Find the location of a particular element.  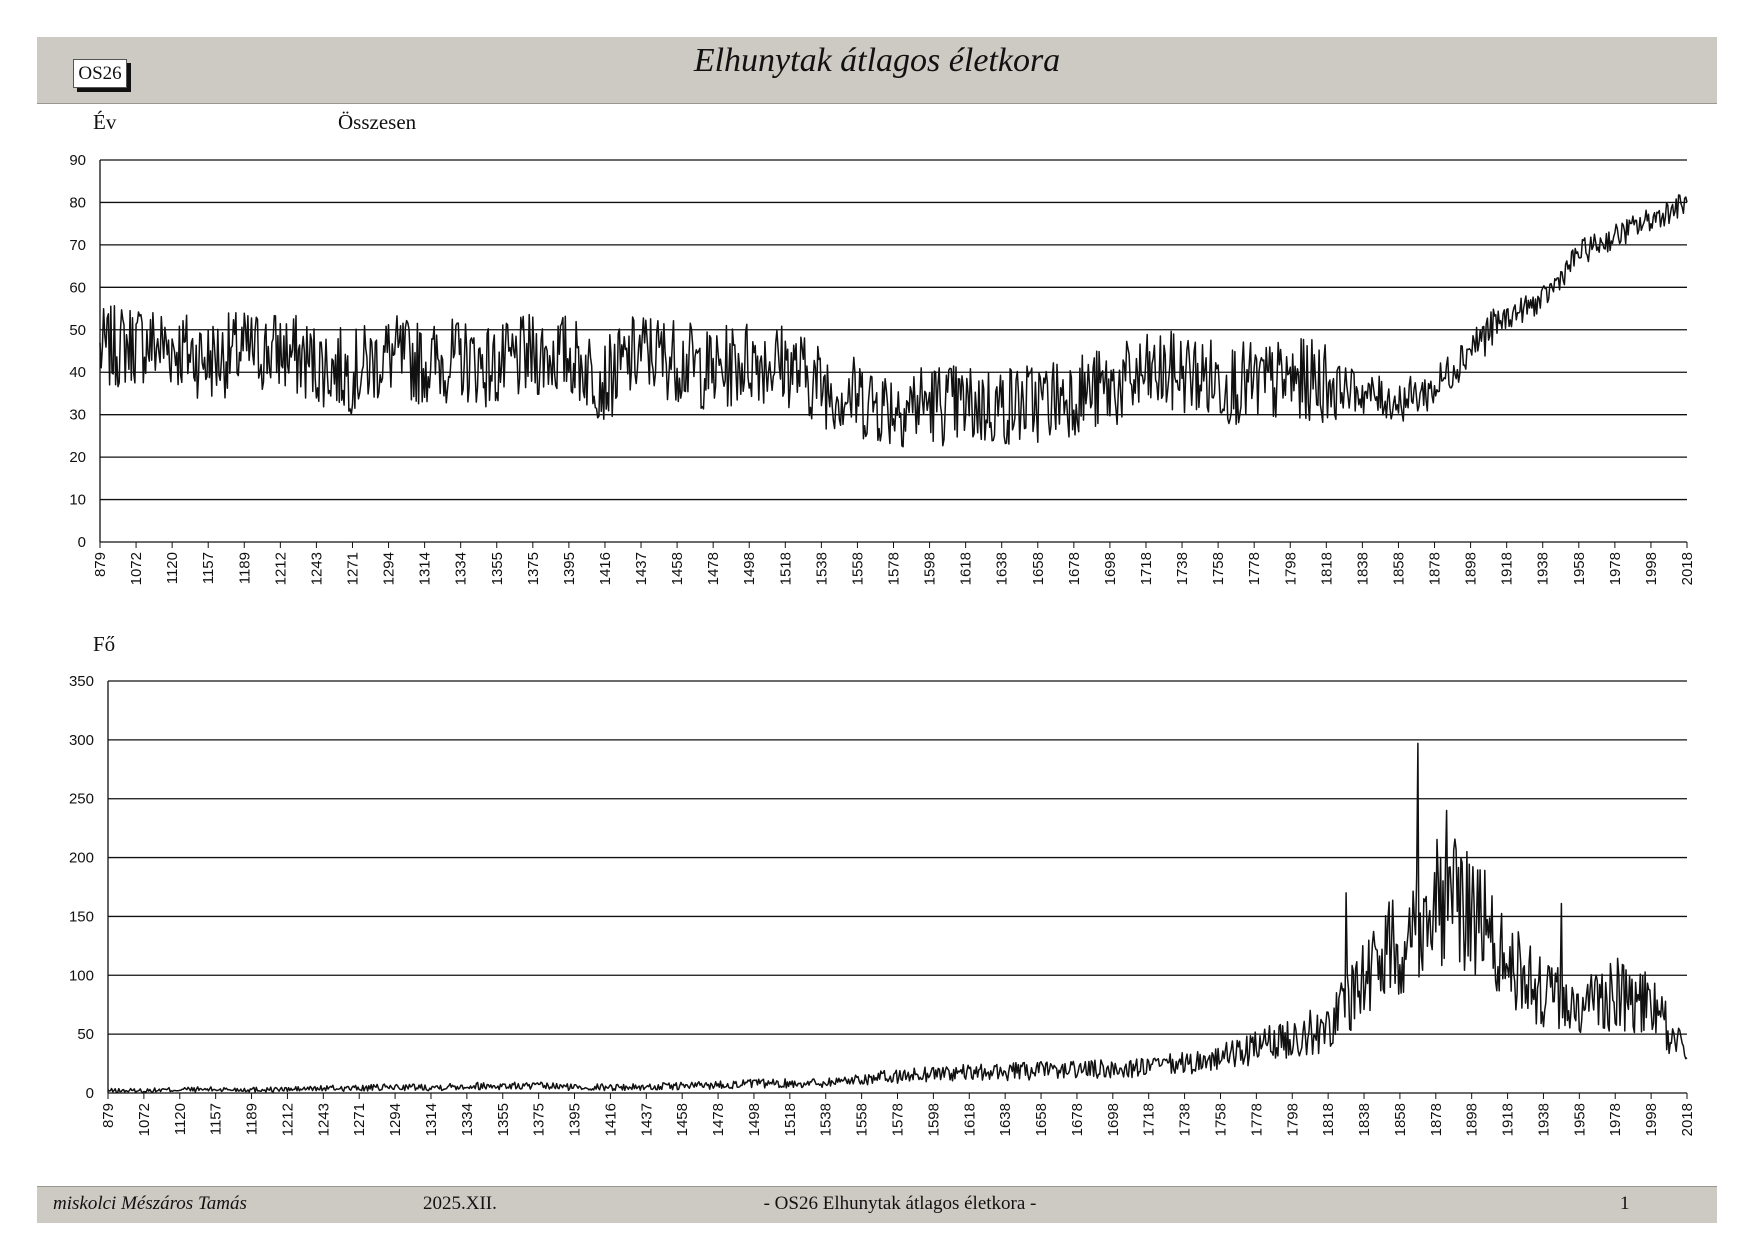

x-tick-label: 1518 is located at coordinates (790, 1119).